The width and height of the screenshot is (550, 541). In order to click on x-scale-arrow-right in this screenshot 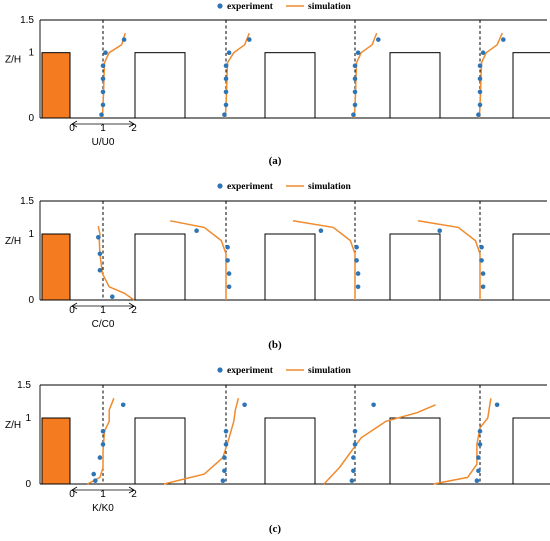, I will do `click(131, 124)`.